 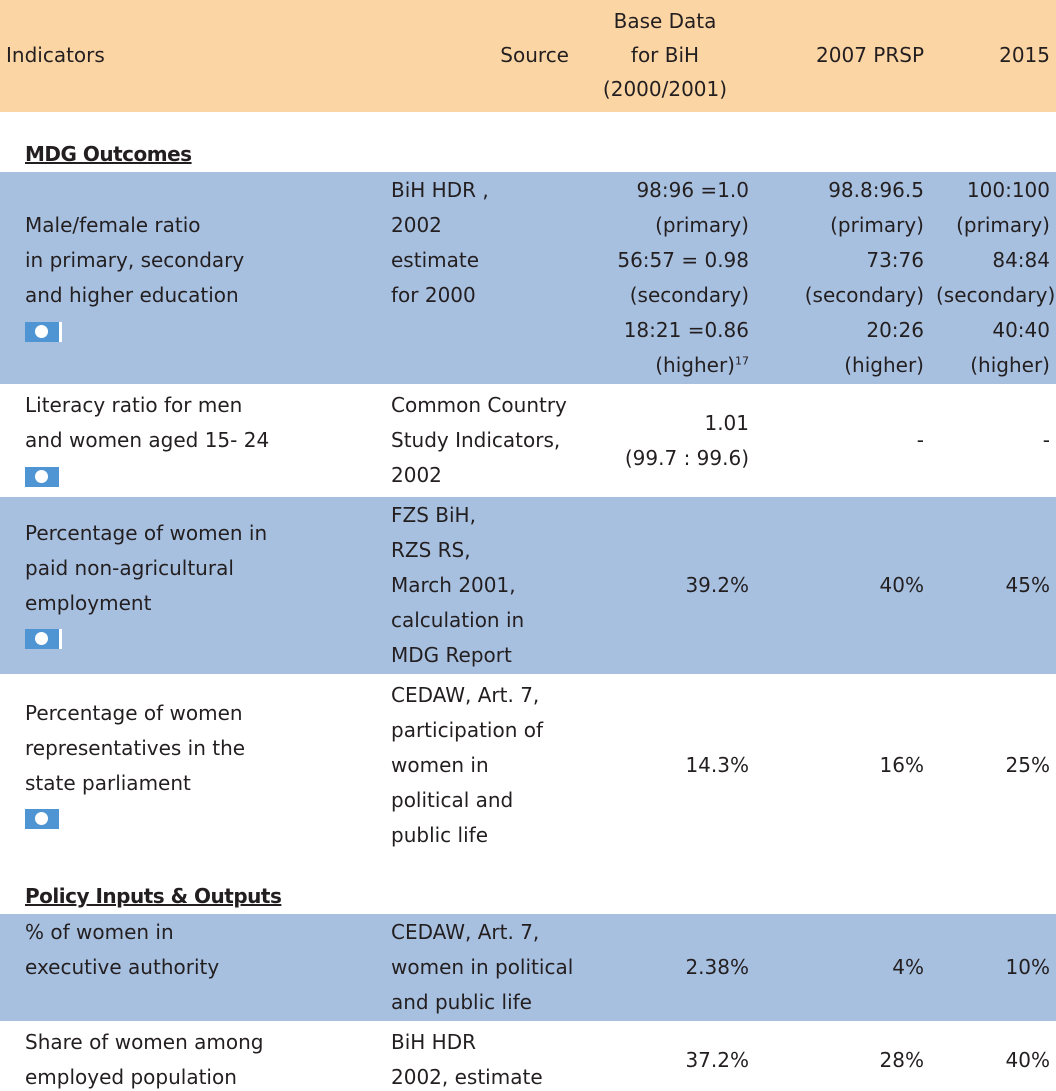 What do you see at coordinates (993, 330) in the screenshot?
I see `cell-line: 40:40` at bounding box center [993, 330].